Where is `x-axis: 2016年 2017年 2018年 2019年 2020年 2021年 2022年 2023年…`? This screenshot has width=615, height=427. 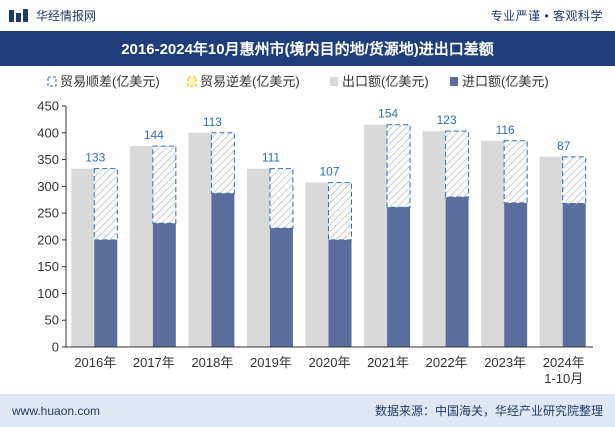
x-axis: 2016年 2017年 2018年 2019年 2020年 2021年 2022年 2023年… is located at coordinates (329, 366).